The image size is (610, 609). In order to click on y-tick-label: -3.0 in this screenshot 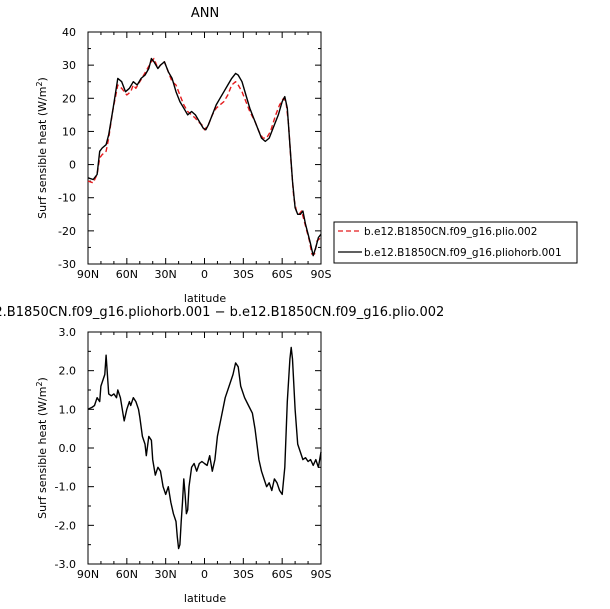, I will do `click(65, 564)`.